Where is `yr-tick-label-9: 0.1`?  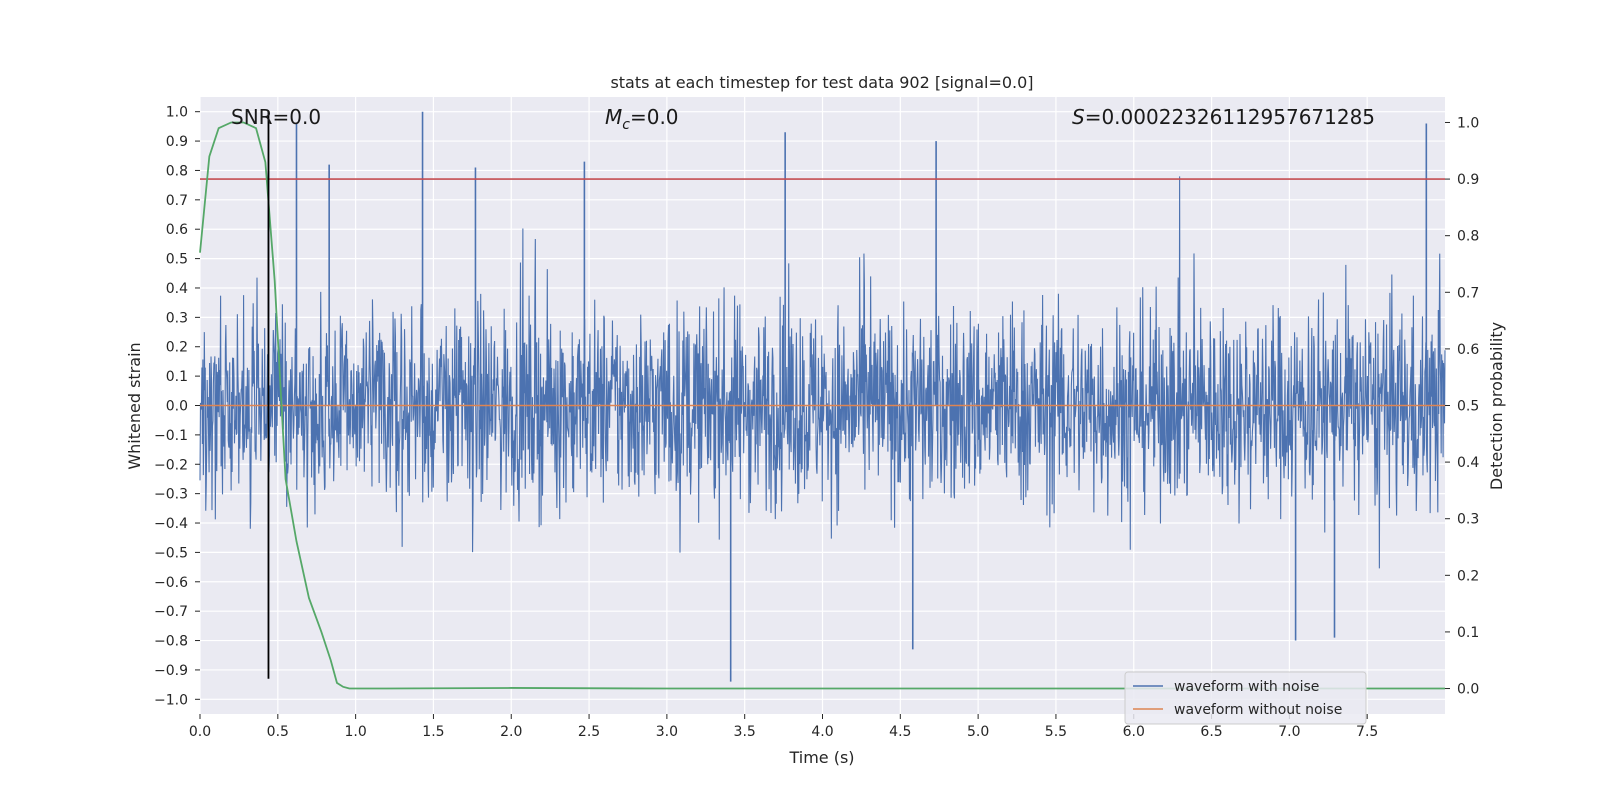 yr-tick-label-9: 0.1 is located at coordinates (1468, 633).